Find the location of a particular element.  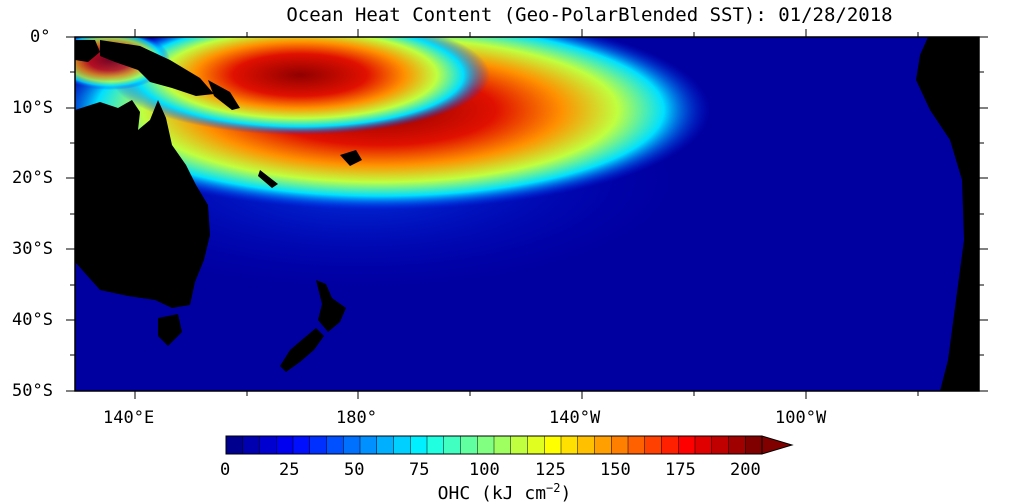

lat-label-50s: 50°S is located at coordinates (32, 391).